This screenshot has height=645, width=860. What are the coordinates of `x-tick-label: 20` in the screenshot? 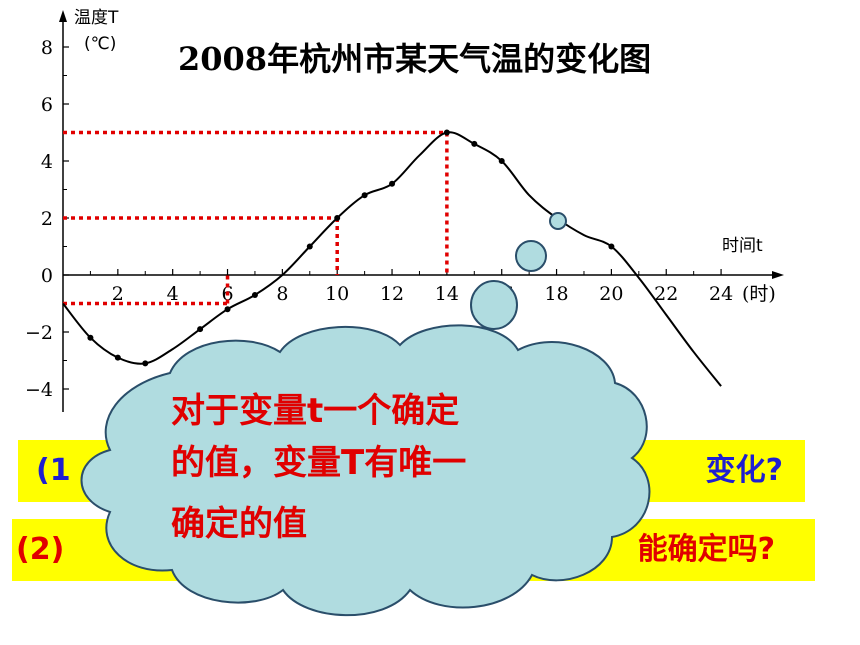 It's located at (611, 294).